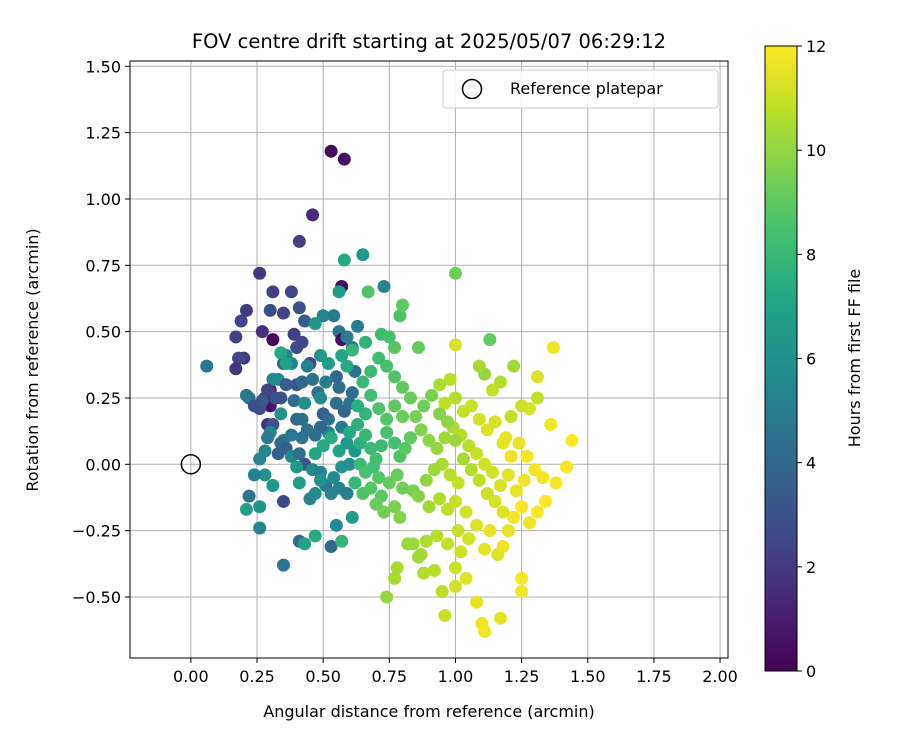 The width and height of the screenshot is (900, 750). I want to click on y-tick-label: 1.25, so click(103, 133).